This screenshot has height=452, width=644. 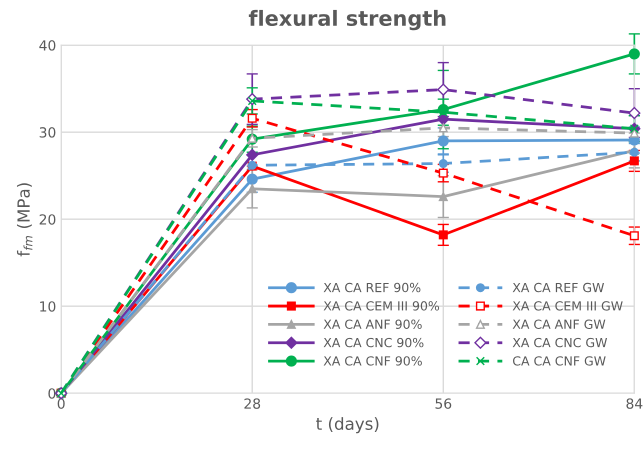 I want to click on legend-label: XA CA CEM III 90%, so click(x=382, y=306).